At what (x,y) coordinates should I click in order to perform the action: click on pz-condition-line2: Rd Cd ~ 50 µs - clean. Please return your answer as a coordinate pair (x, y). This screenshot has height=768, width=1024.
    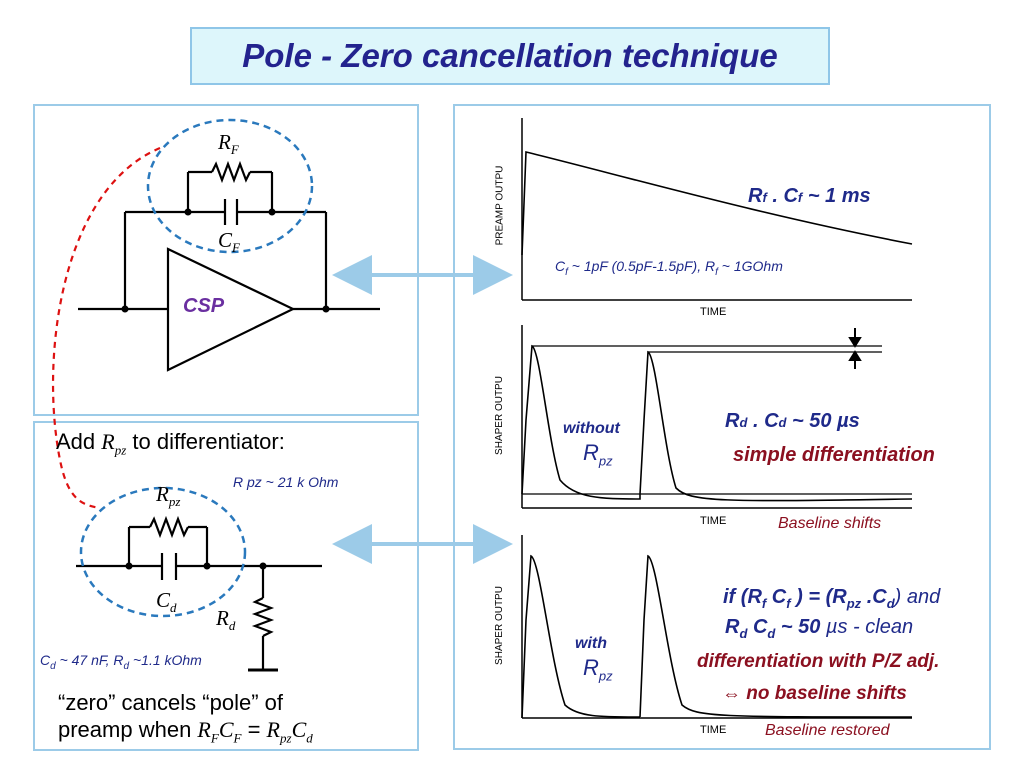
    Looking at the image, I should click on (819, 628).